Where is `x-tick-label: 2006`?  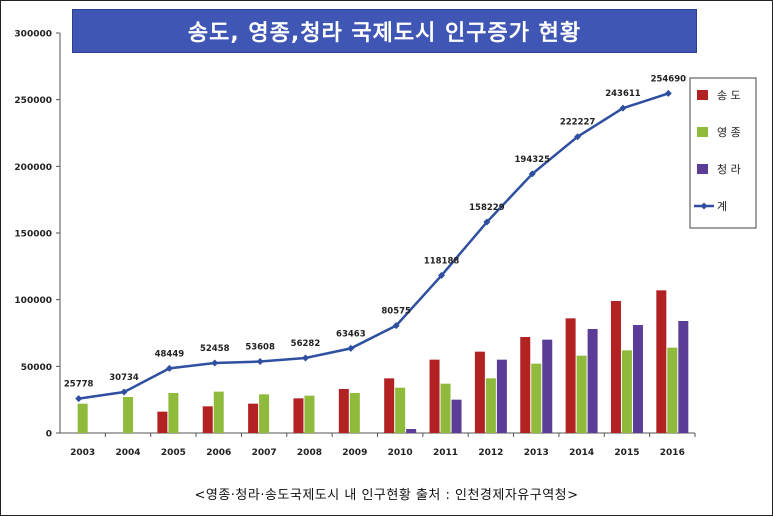 x-tick-label: 2006 is located at coordinates (218, 453).